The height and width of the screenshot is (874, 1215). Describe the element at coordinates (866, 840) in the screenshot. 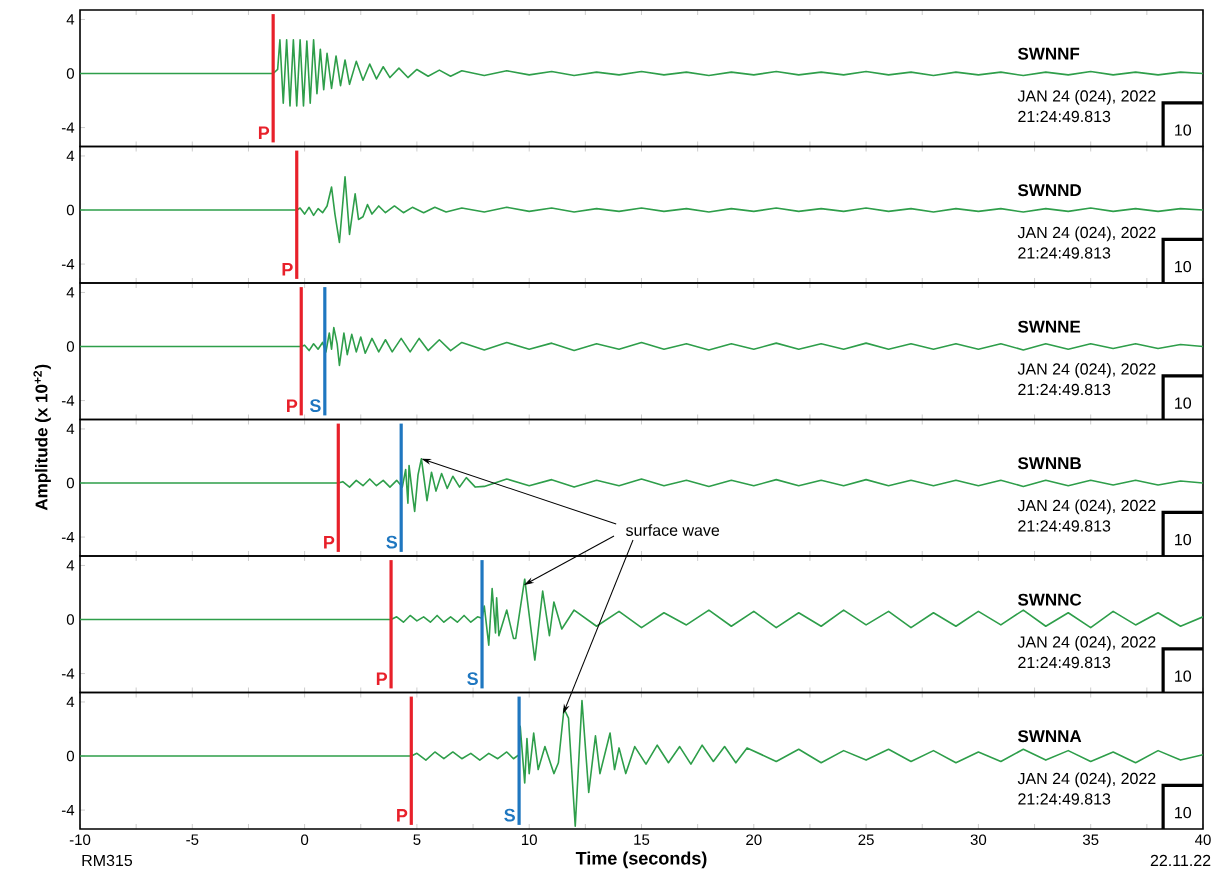

I see `x-tick-label: 25` at that location.